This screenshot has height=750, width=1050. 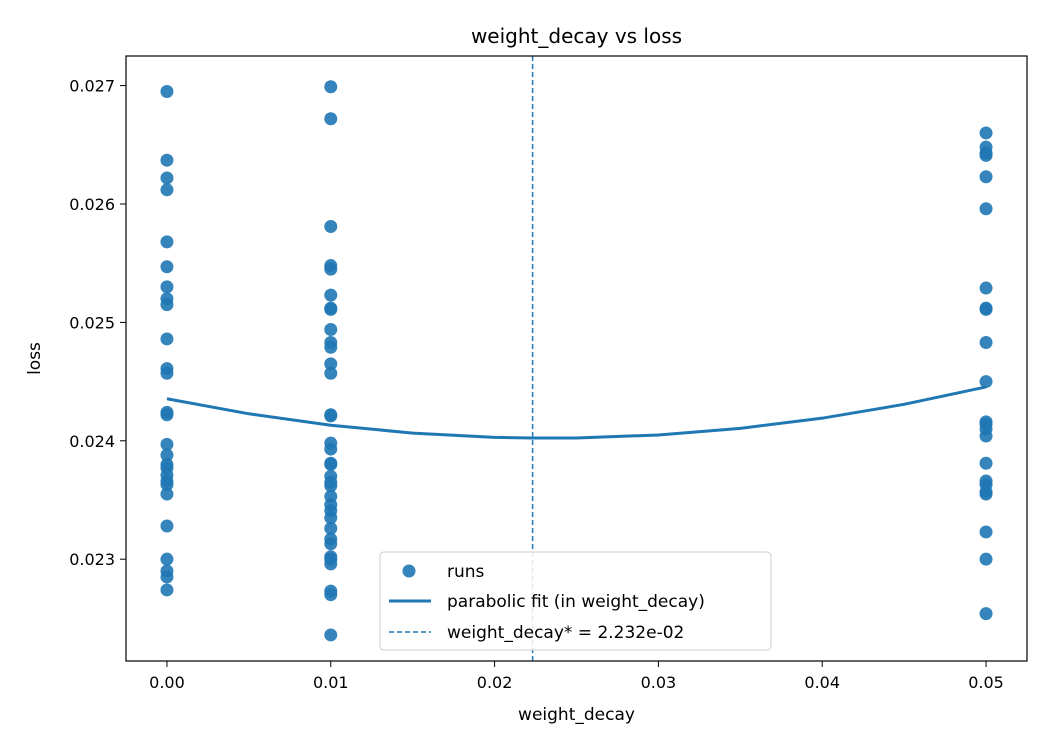 I want to click on y-axis: 0.023 0.024 0.025 0.026 0.027, so click(x=97, y=323).